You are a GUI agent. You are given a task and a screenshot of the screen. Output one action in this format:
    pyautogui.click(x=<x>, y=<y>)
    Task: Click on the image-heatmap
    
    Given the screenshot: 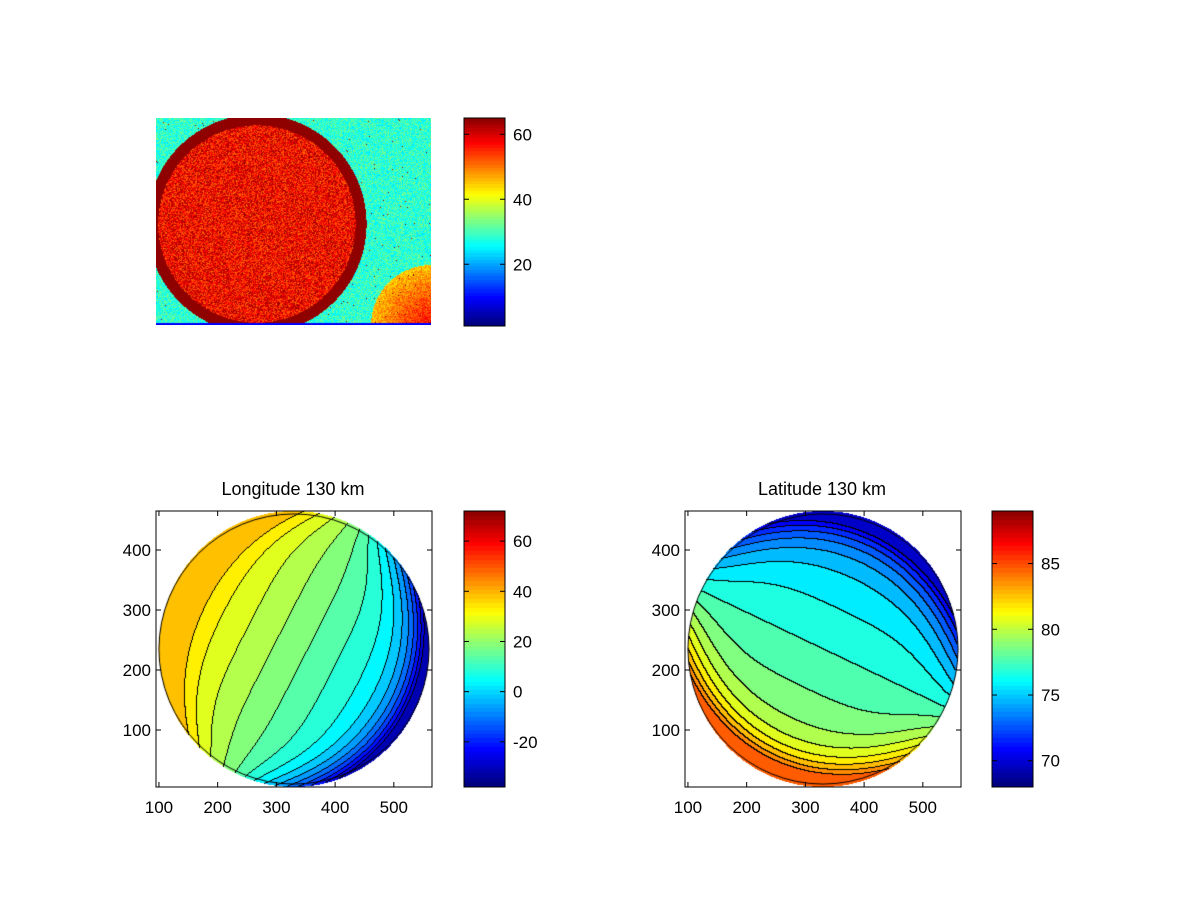 What is the action you would take?
    pyautogui.click(x=293, y=221)
    